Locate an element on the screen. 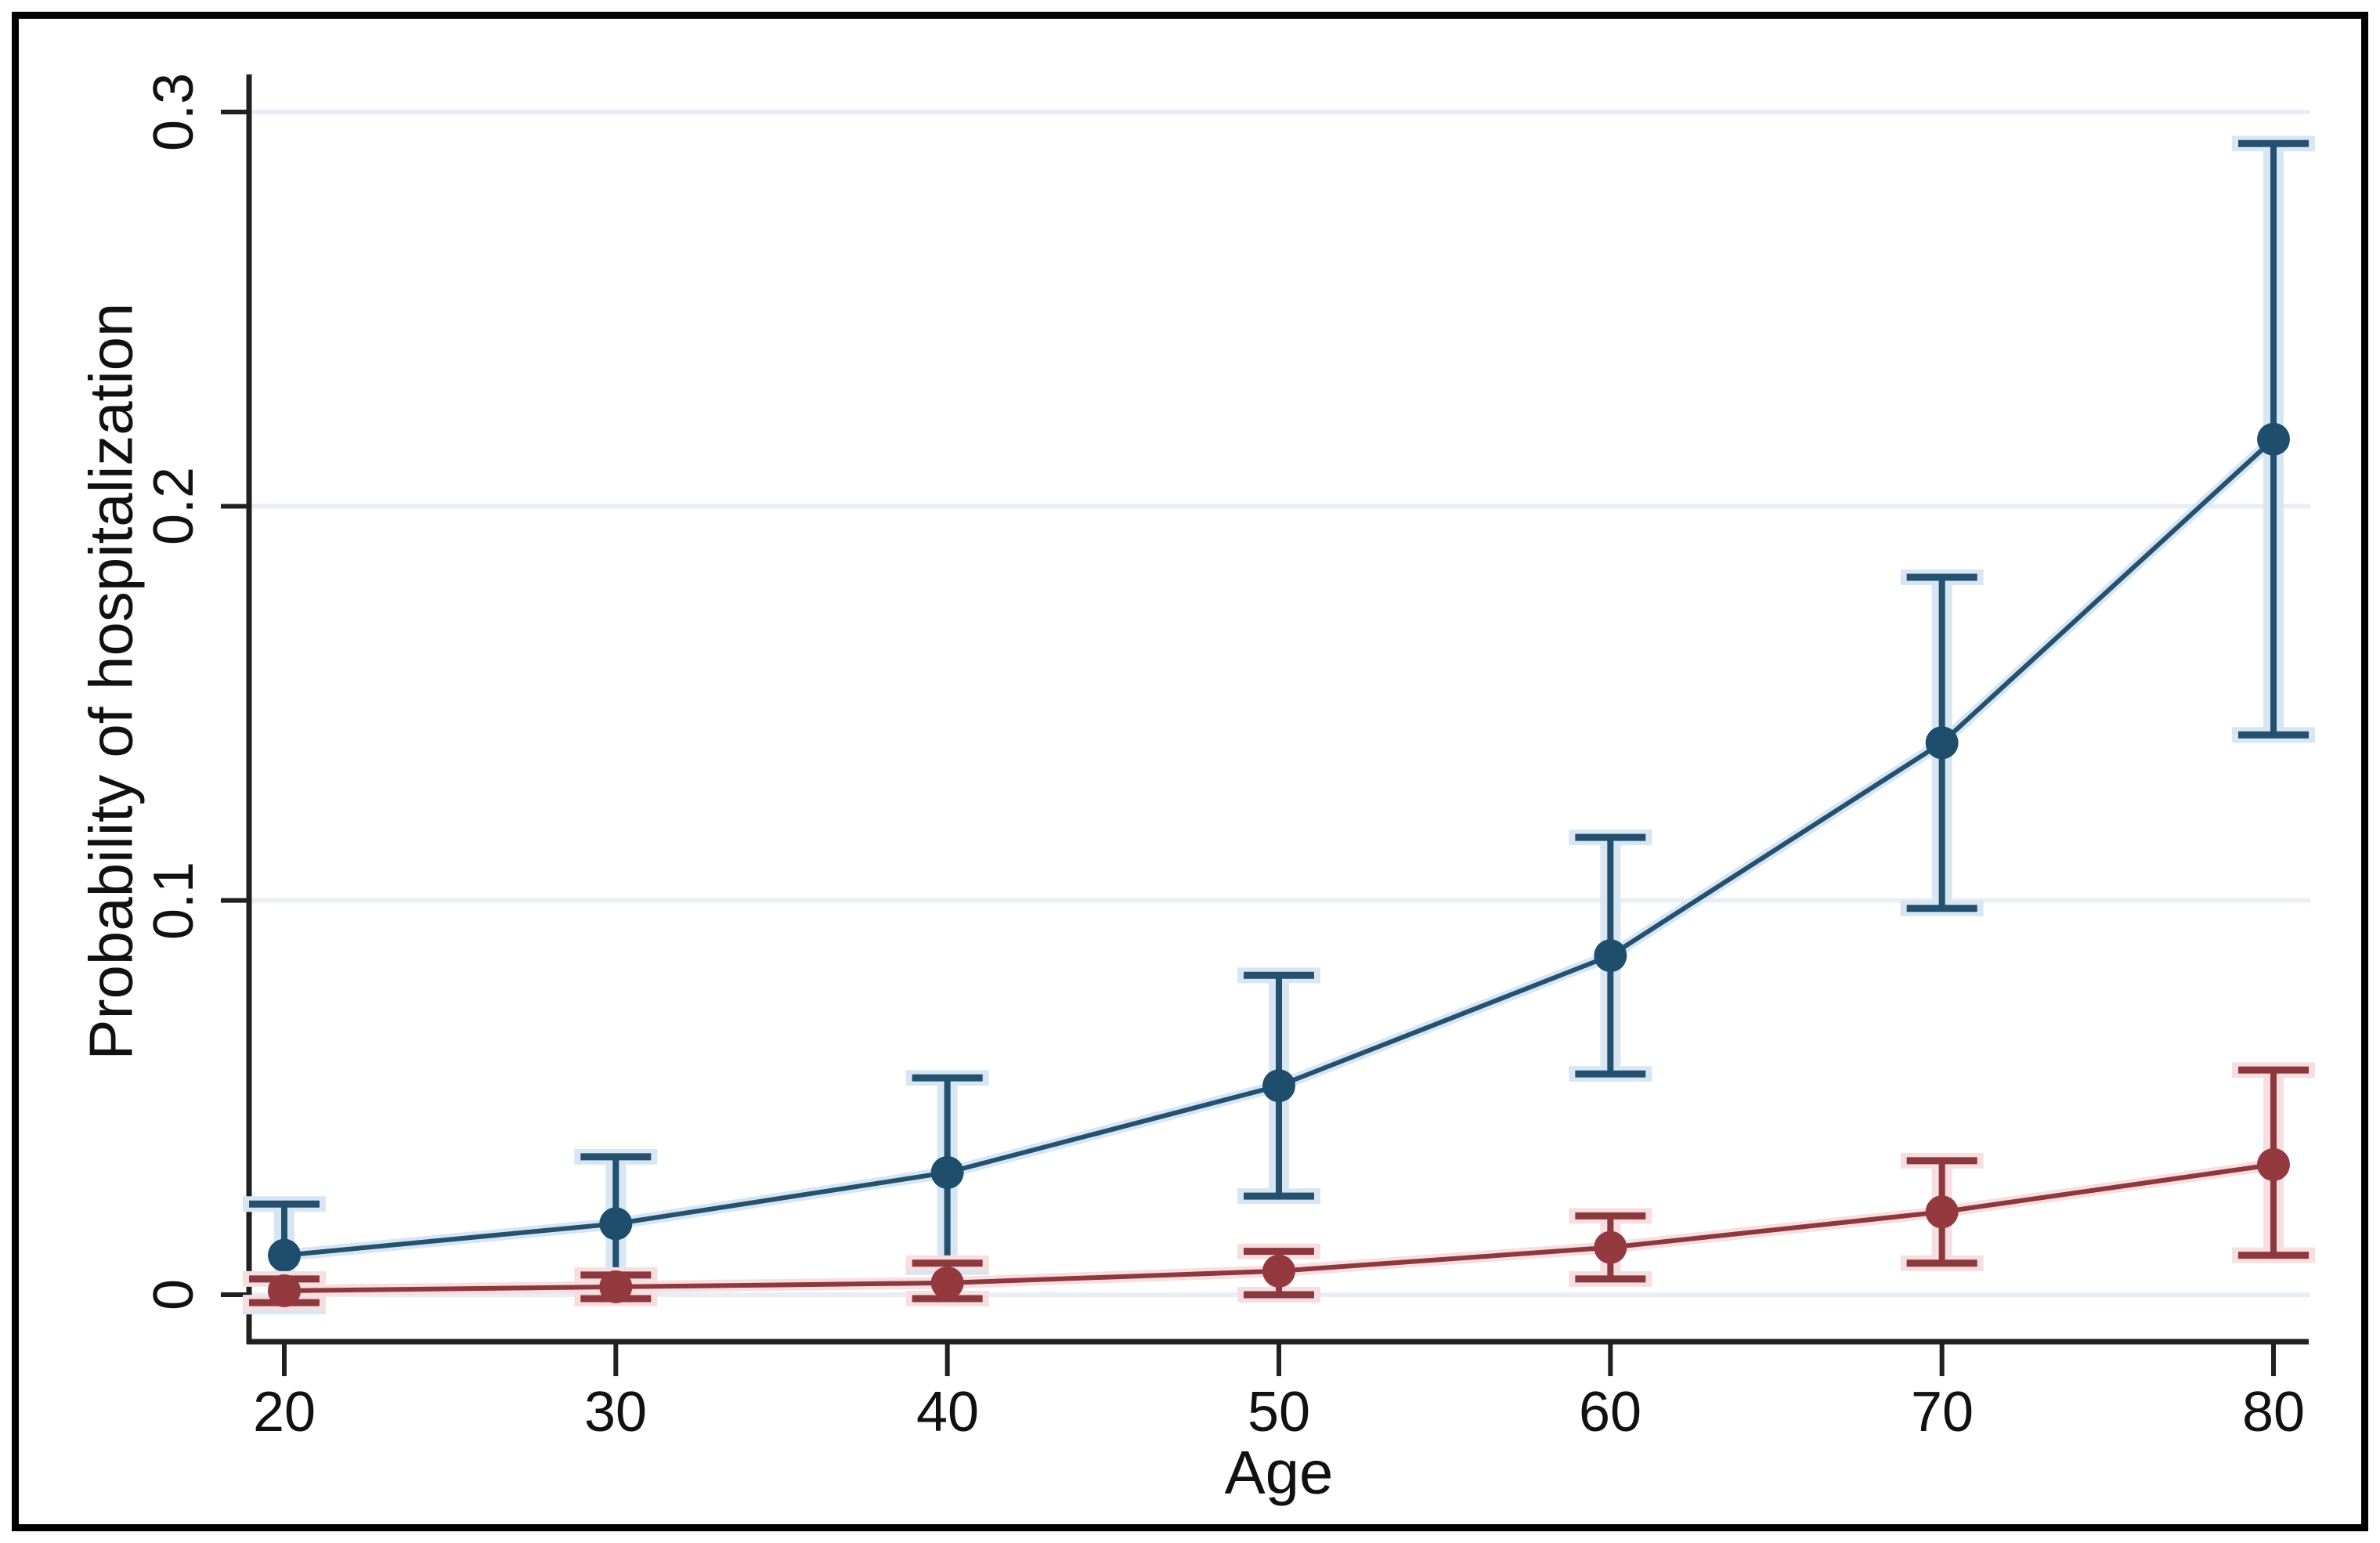 The width and height of the screenshot is (2380, 1543). y-tick-label: 0 is located at coordinates (174, 1294).